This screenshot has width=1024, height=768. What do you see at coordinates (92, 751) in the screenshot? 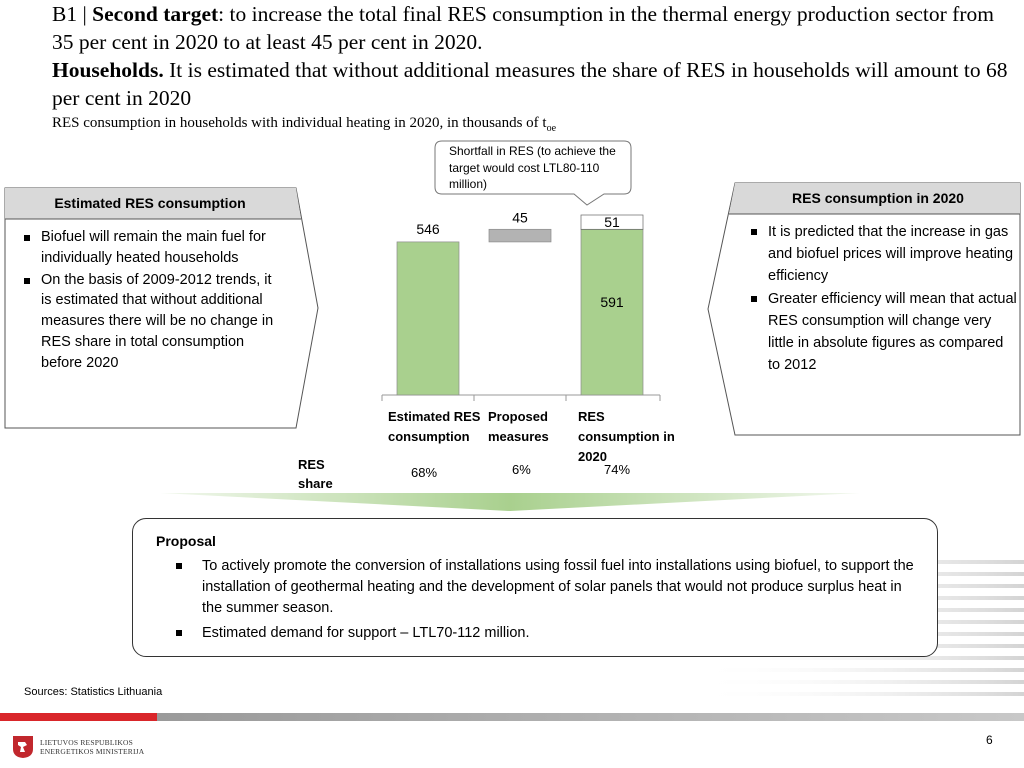
I see `ministry-name-line2: ENERGETIKOS MINISTERIJA` at bounding box center [92, 751].